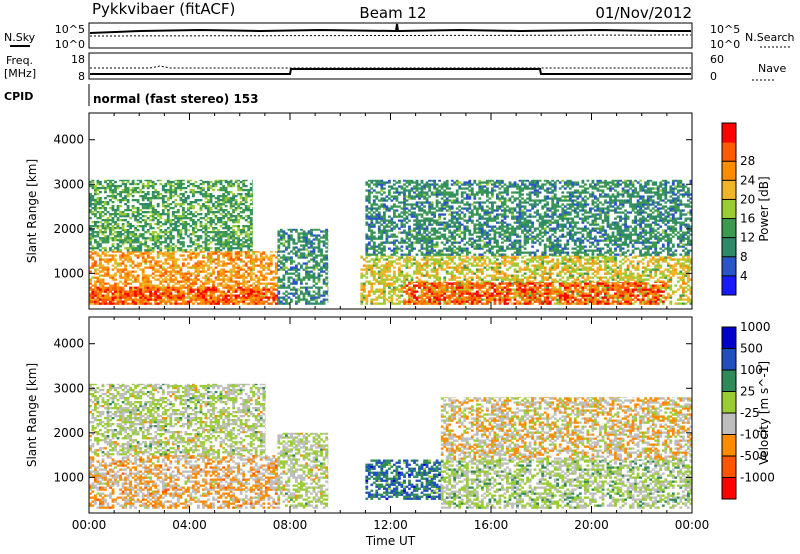 Image resolution: width=800 pixels, height=554 pixels. I want to click on freq-top-tick: 18, so click(78, 59).